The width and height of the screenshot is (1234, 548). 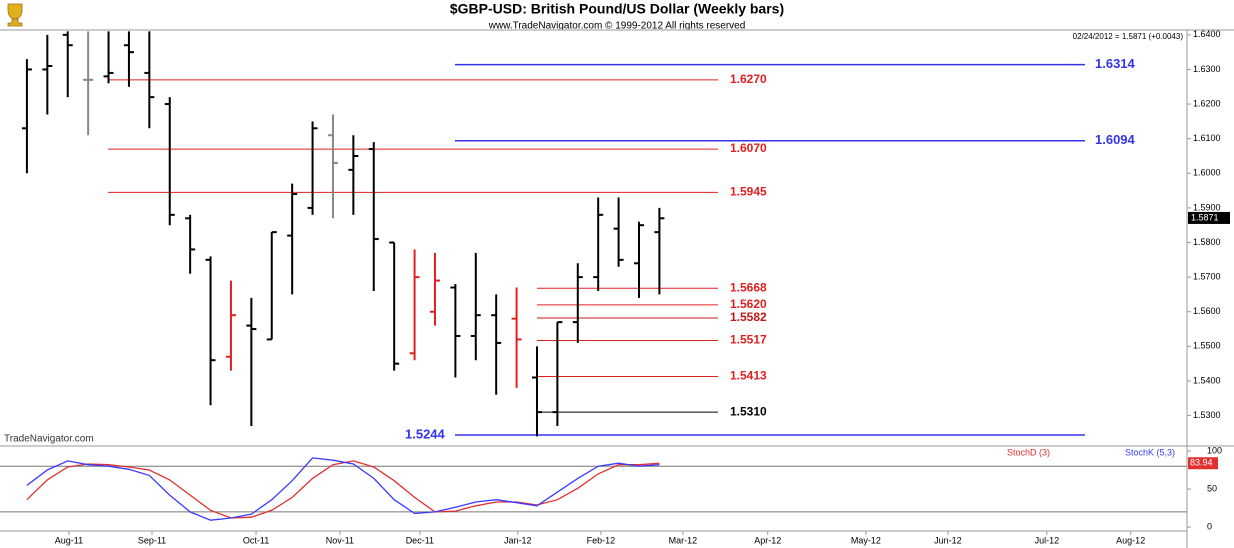 I want to click on x-tick-label: Dec-11, so click(x=420, y=540).